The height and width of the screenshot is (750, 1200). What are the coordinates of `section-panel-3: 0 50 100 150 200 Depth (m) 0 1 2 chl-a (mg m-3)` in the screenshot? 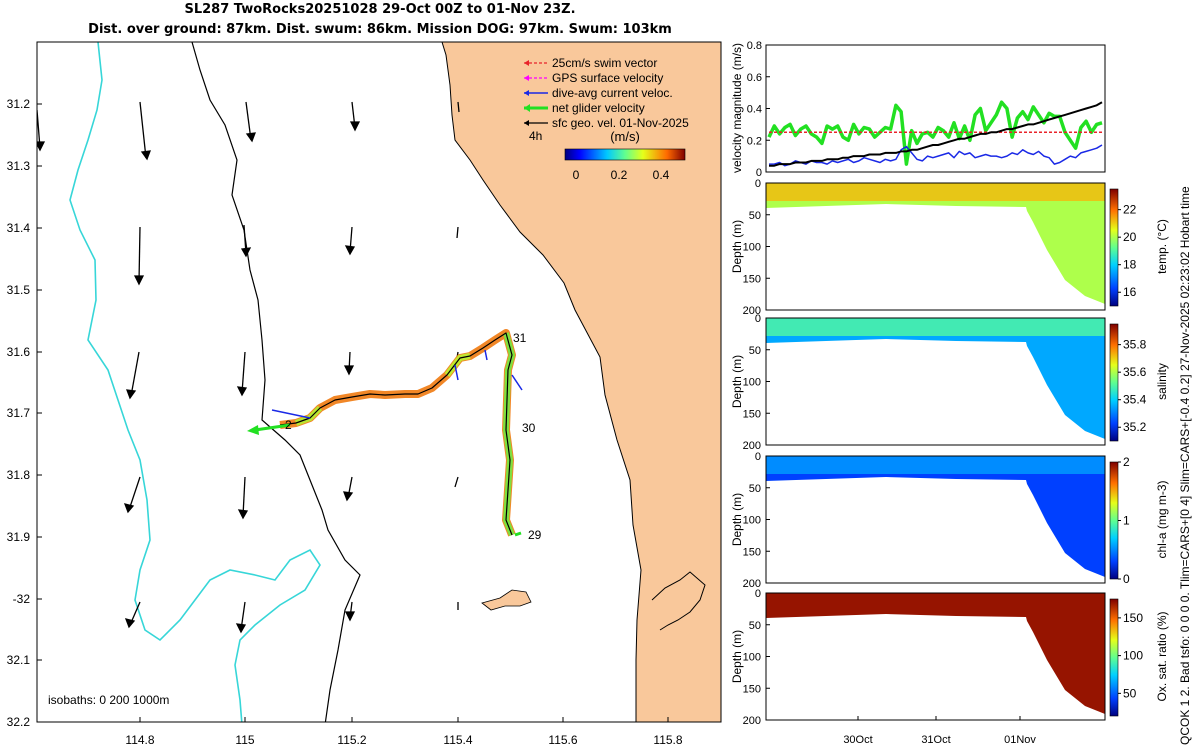 It's located at (949, 520).